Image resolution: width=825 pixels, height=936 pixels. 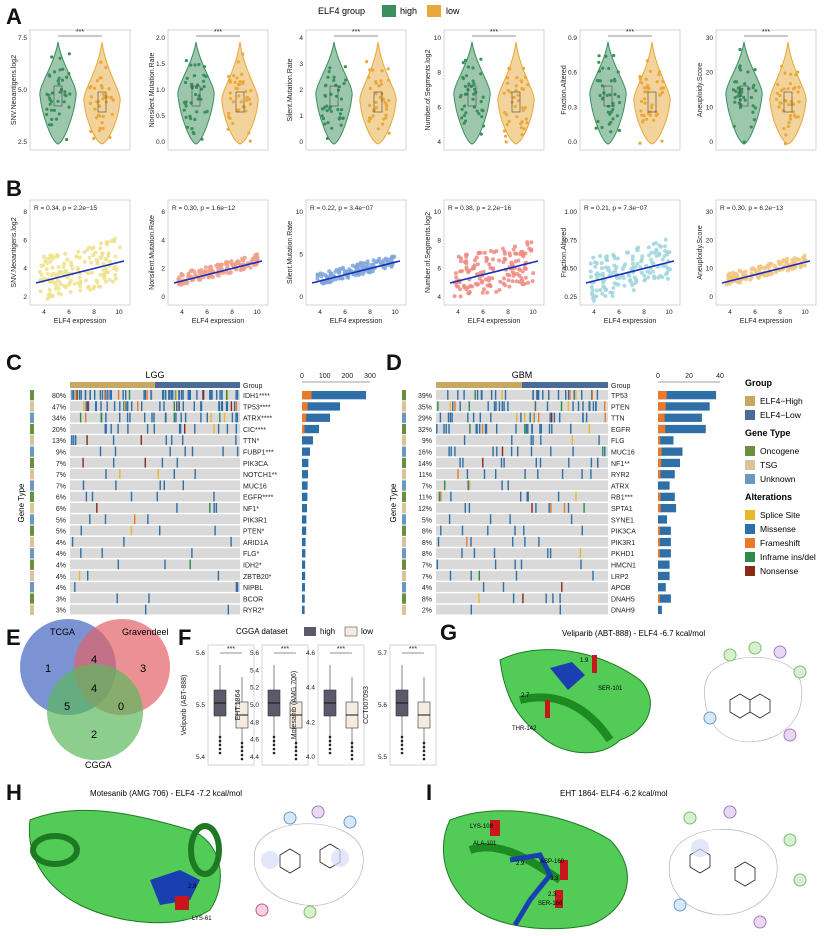 What do you see at coordinates (258, 498) in the screenshot?
I see `onco-gene: EGFR****` at bounding box center [258, 498].